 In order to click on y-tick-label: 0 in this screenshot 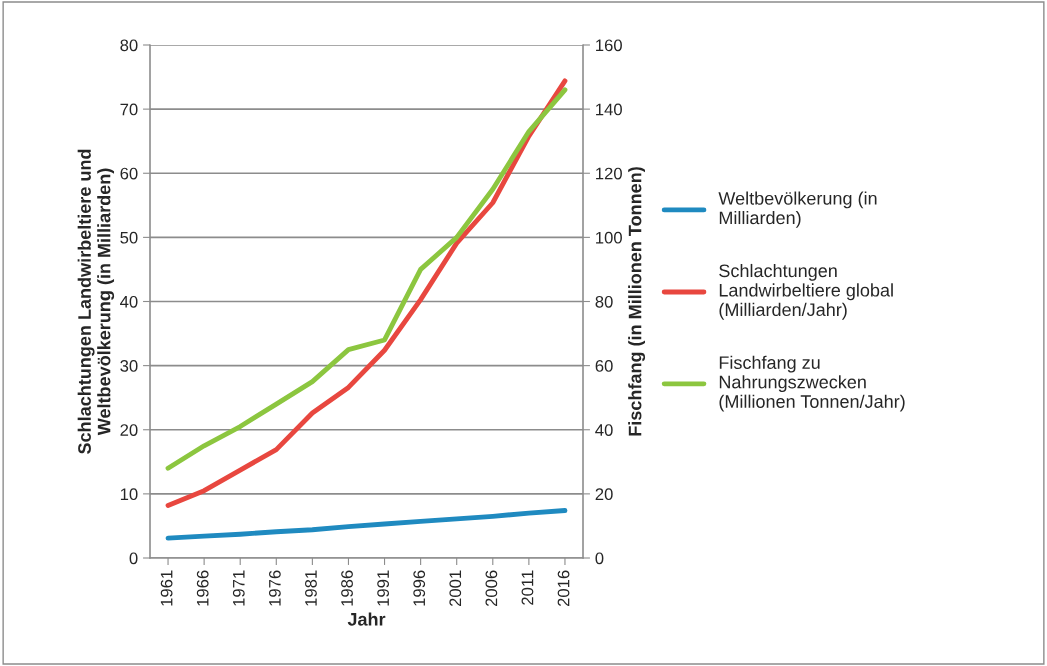, I will do `click(133, 558)`.